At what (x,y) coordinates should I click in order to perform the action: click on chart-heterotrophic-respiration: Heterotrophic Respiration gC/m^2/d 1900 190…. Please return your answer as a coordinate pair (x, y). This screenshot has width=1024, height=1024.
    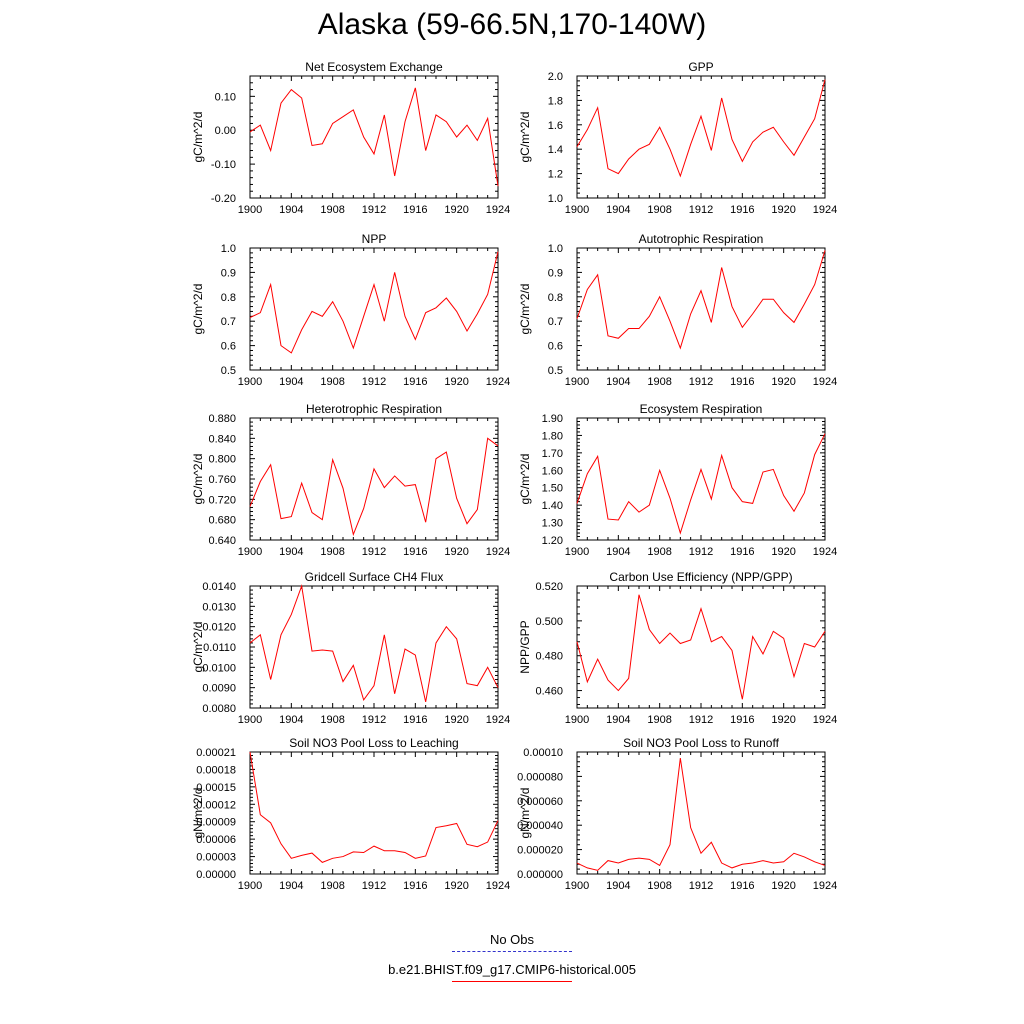
    Looking at the image, I should click on (350, 480).